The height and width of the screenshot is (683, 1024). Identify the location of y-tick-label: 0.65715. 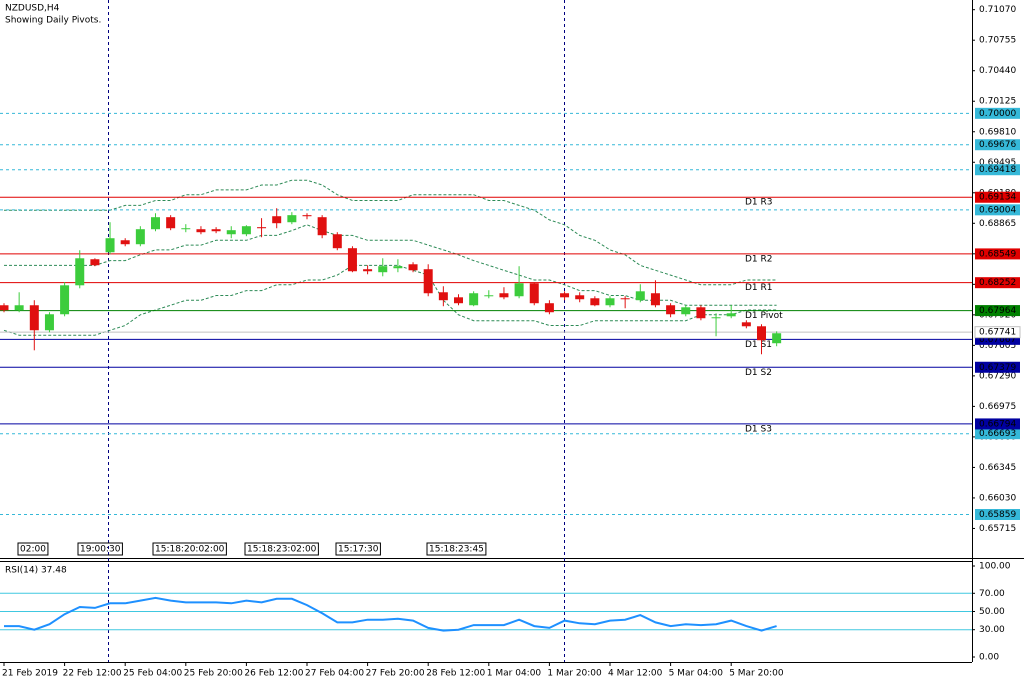
(997, 529).